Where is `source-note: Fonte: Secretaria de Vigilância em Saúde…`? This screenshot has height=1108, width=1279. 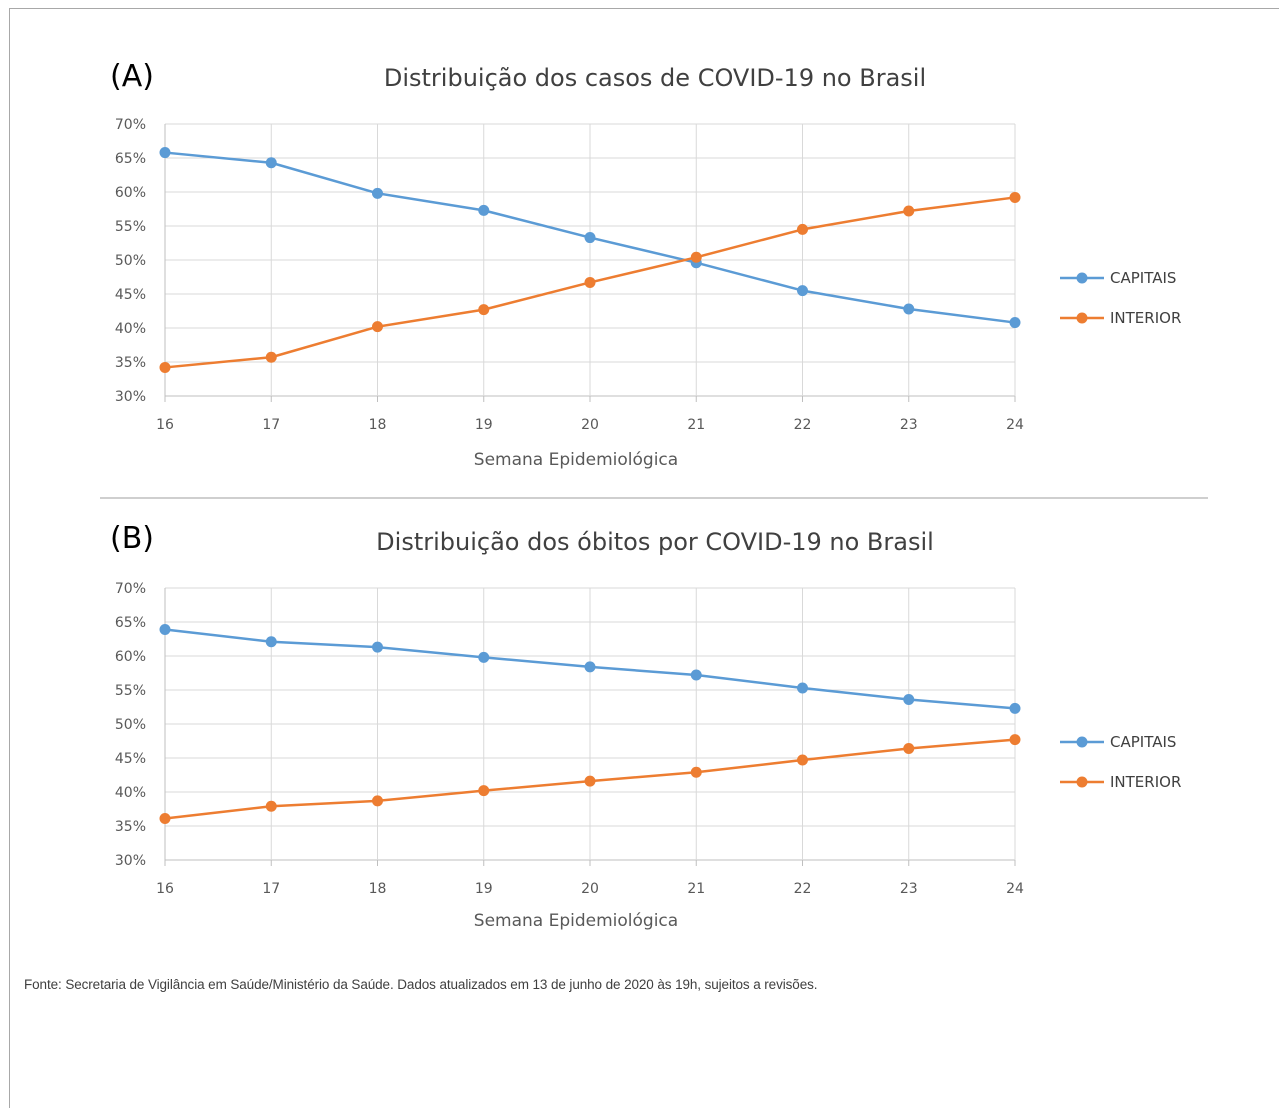
source-note: Fonte: Secretaria de Vigilância em Saúde… is located at coordinates (421, 984).